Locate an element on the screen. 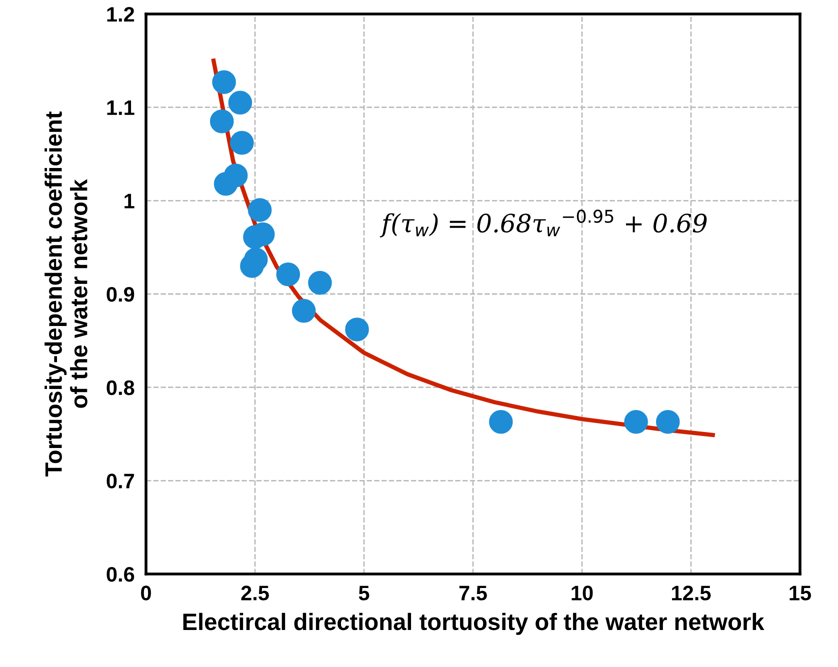  y-tick-label: 0.9 is located at coordinates (120, 294).